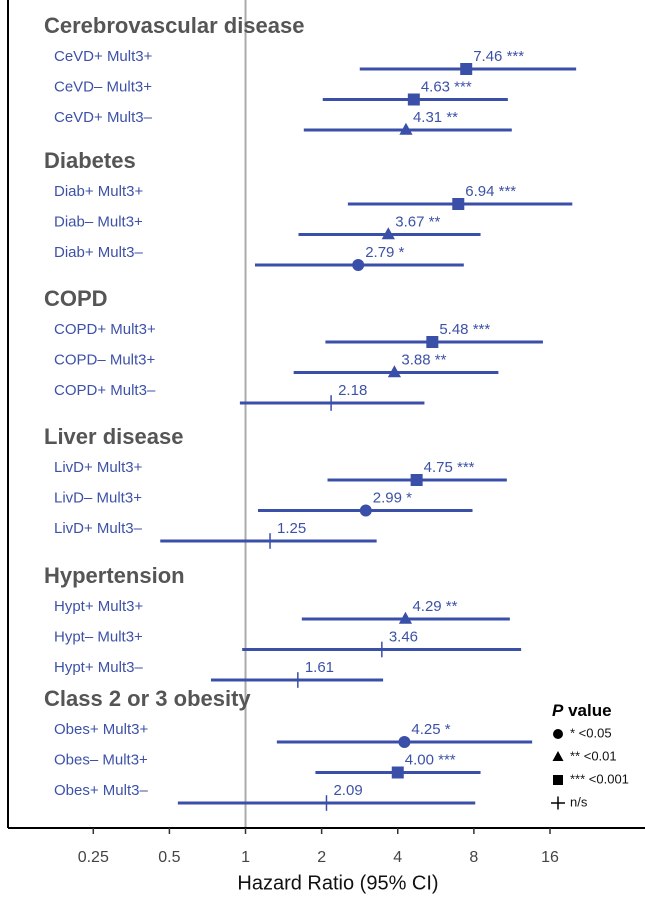  Describe the element at coordinates (245, 857) in the screenshot. I see `x-tick-label: 1` at that location.